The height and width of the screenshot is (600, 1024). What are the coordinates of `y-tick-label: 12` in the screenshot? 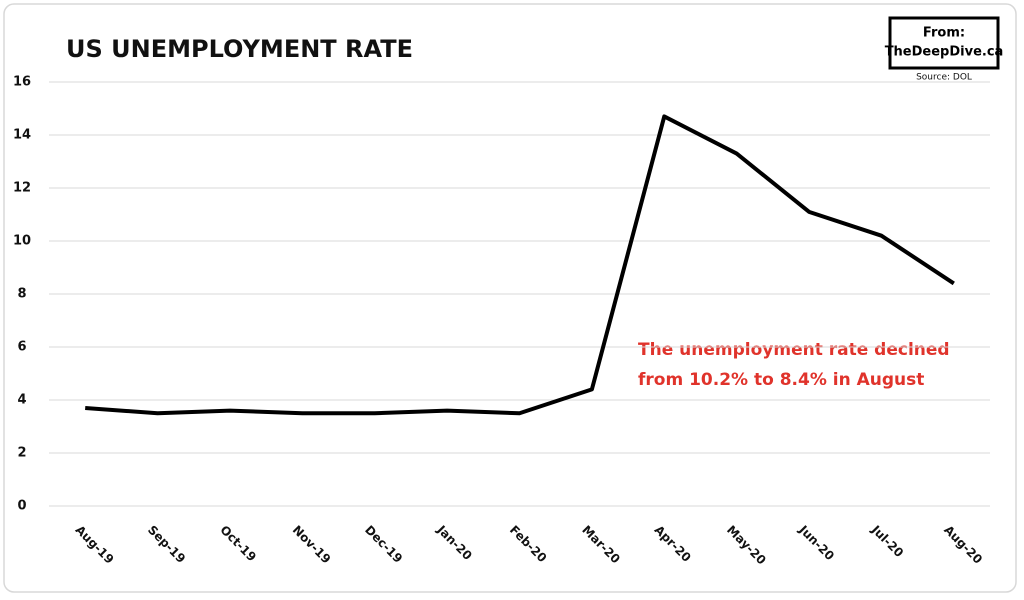 It's located at (22, 188).